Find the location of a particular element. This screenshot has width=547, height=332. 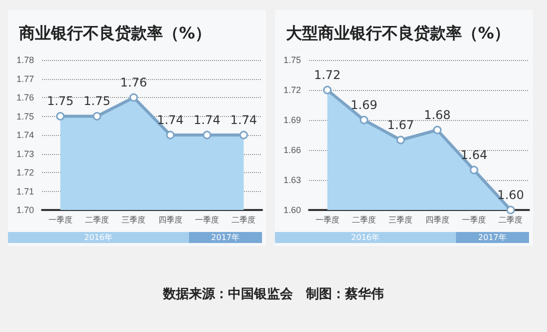

y-tick-label: 1.74 is located at coordinates (25, 135).